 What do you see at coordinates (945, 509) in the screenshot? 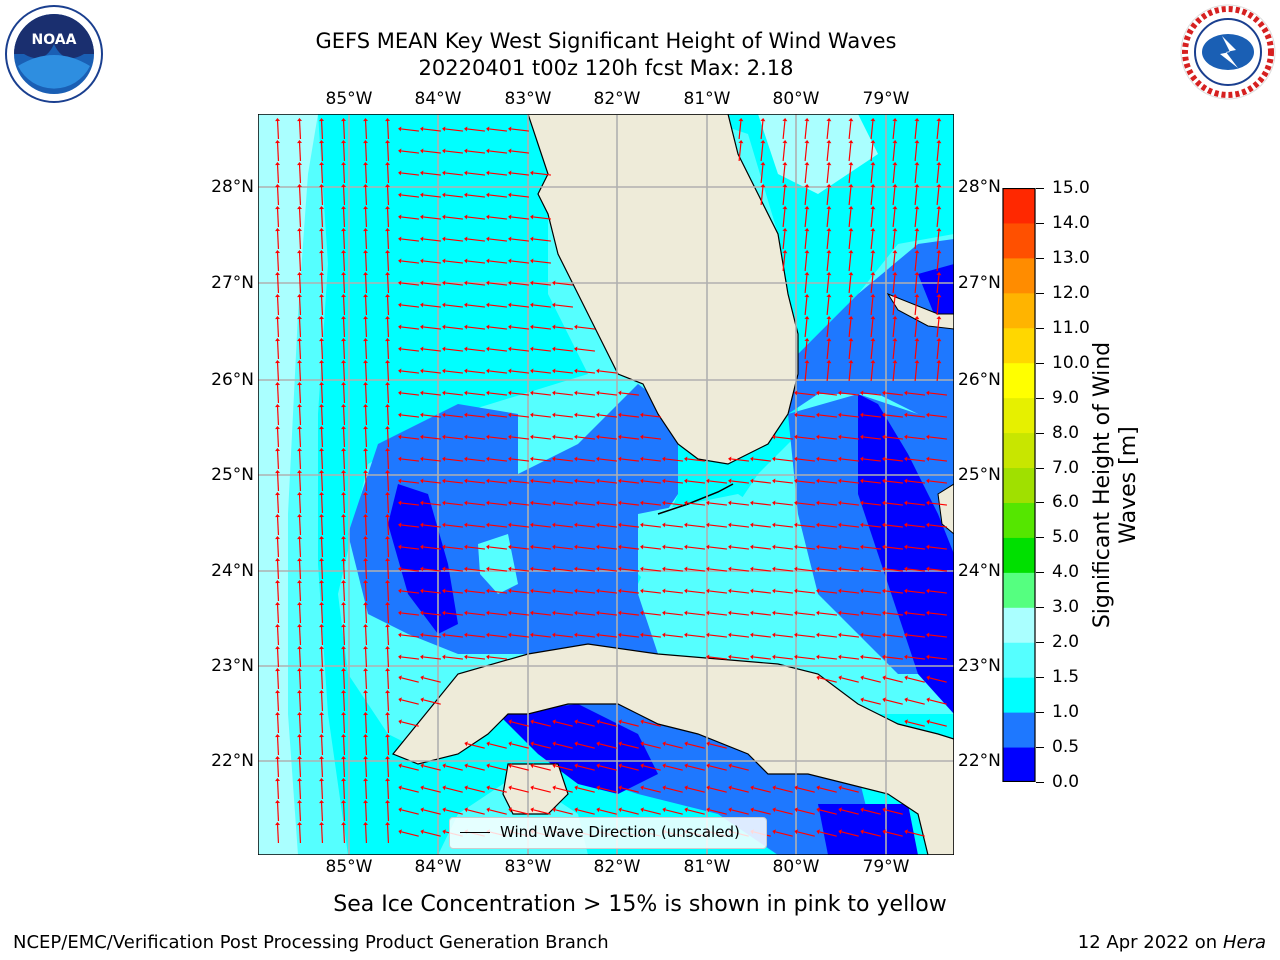
I see `bahamas-land-andros` at bounding box center [945, 509].